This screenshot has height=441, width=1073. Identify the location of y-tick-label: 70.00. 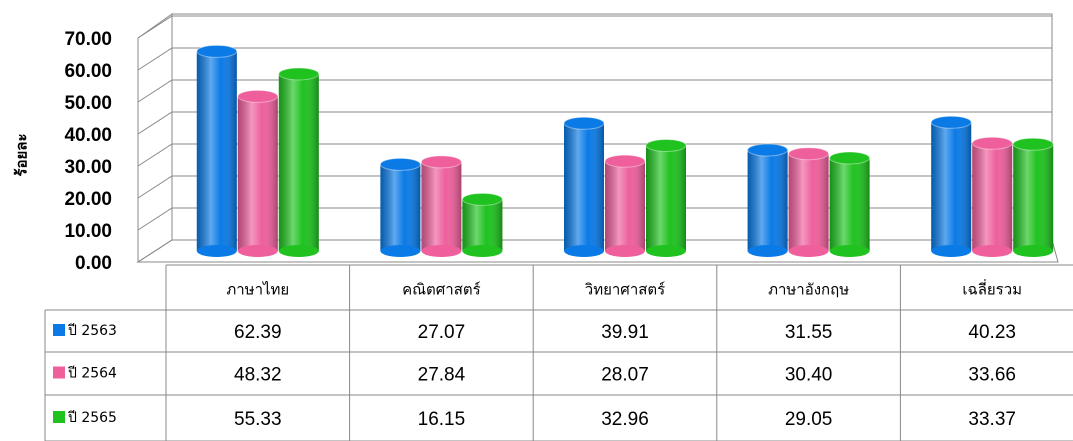
(88, 39).